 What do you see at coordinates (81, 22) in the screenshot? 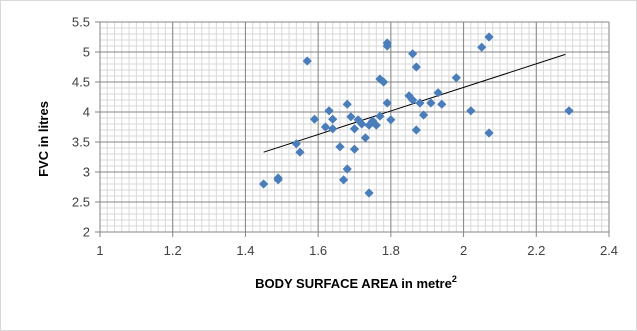
I see `y-tick-label: 5.5` at bounding box center [81, 22].